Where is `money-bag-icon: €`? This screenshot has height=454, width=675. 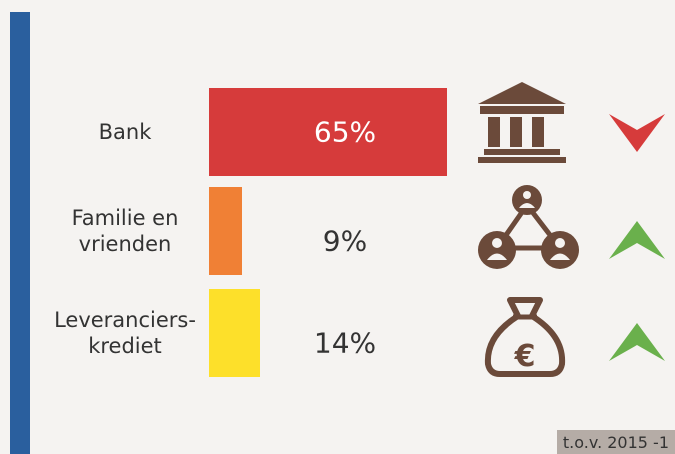
money-bag-icon: € is located at coordinates (525, 337).